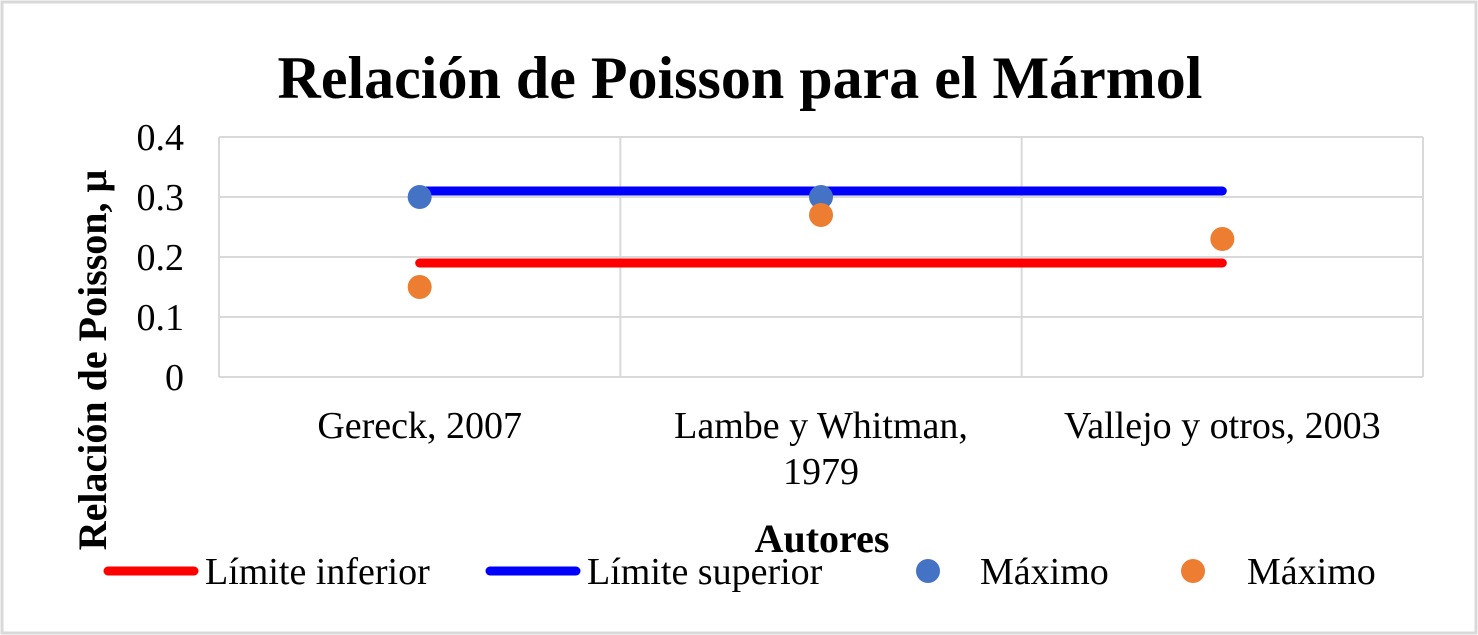 The image size is (1478, 635). I want to click on chart-title: Relación de Poisson para el Mármol, so click(740, 78).